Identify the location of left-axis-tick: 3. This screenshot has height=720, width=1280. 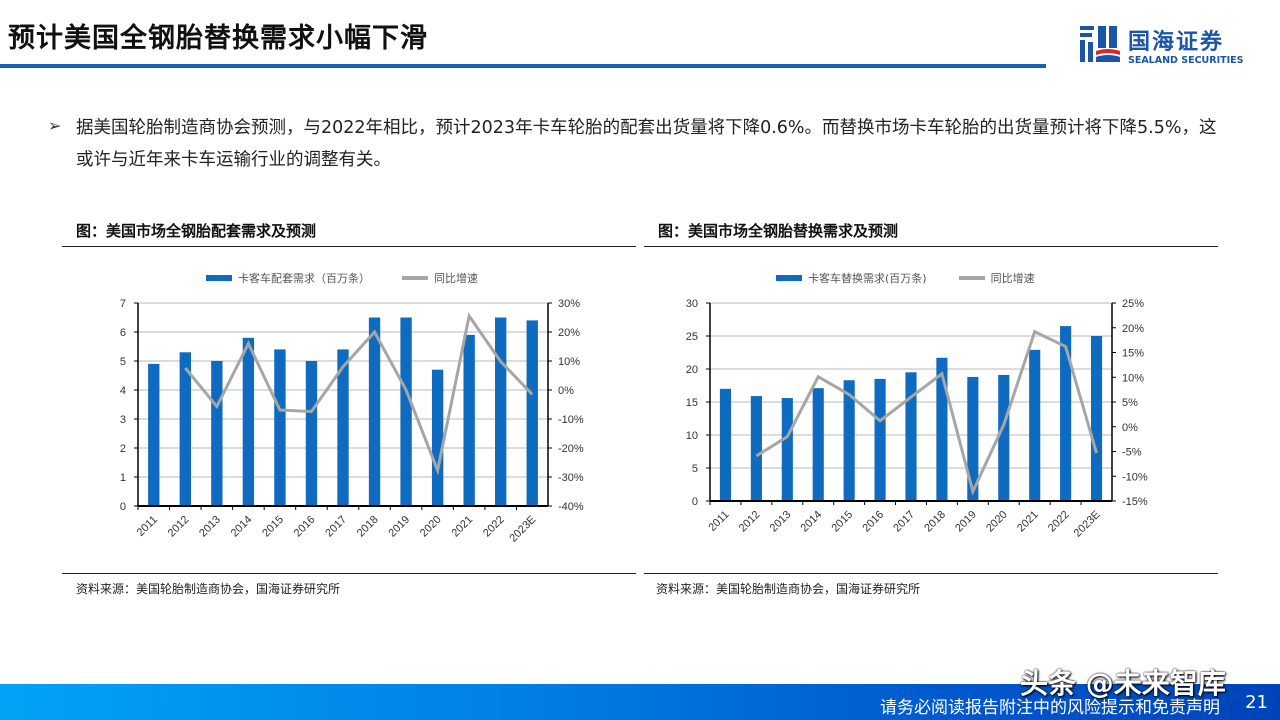
(123, 420).